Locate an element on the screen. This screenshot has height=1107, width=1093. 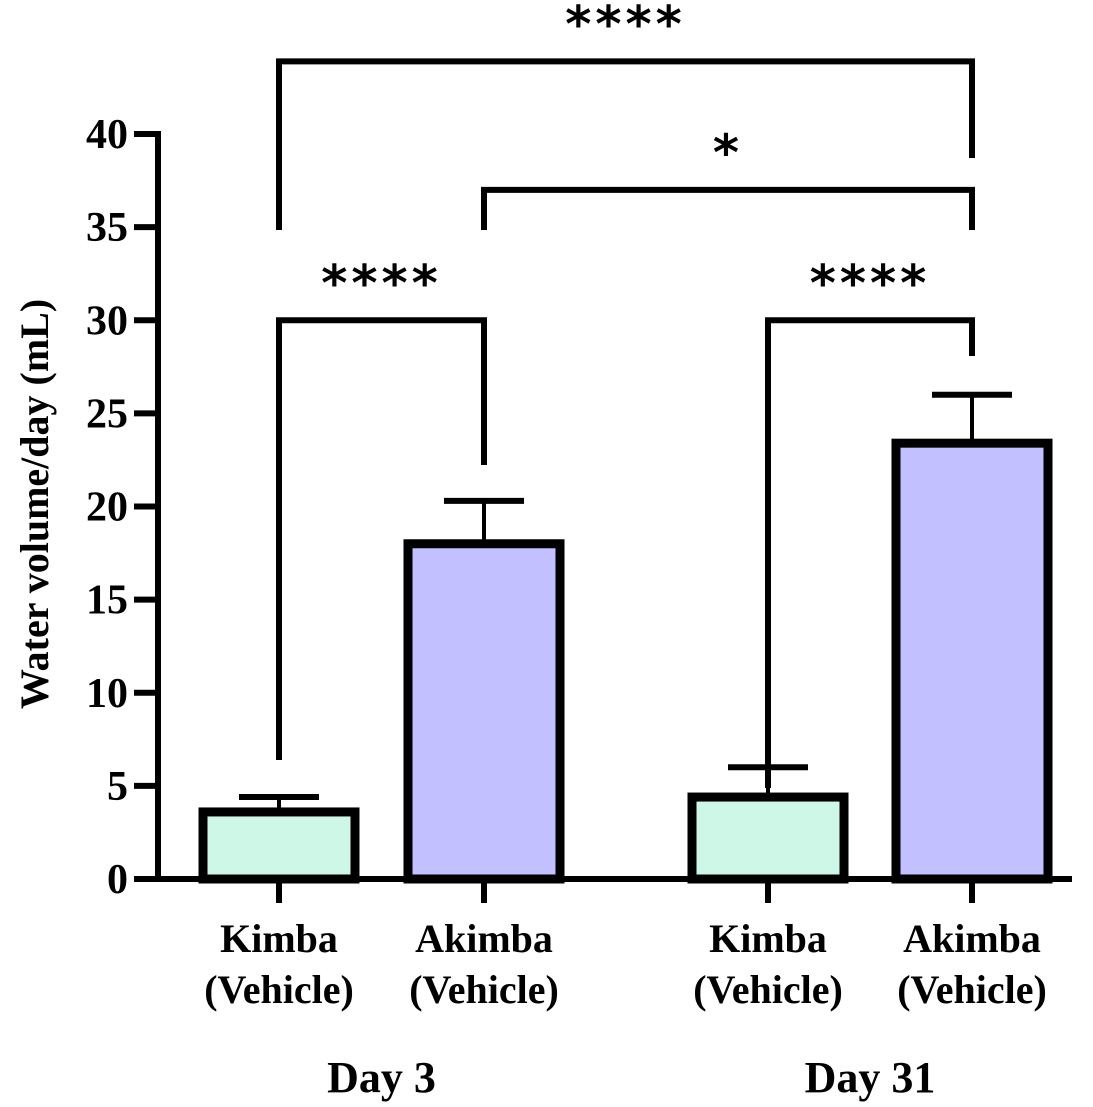
y-tick-label: 5 is located at coordinates (117, 787).